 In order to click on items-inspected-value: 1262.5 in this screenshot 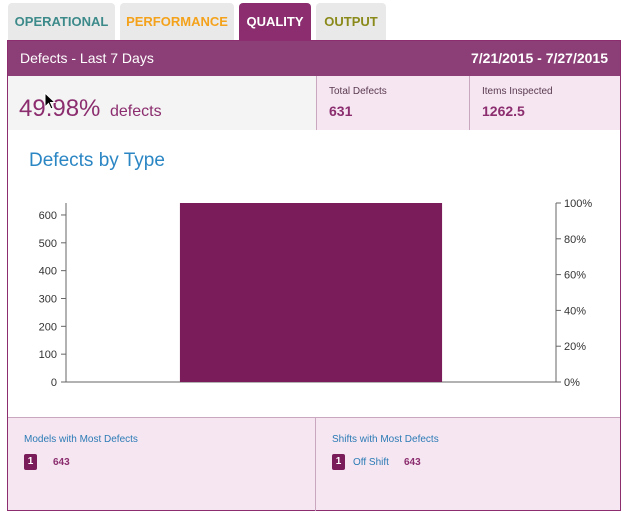, I will do `click(503, 111)`.